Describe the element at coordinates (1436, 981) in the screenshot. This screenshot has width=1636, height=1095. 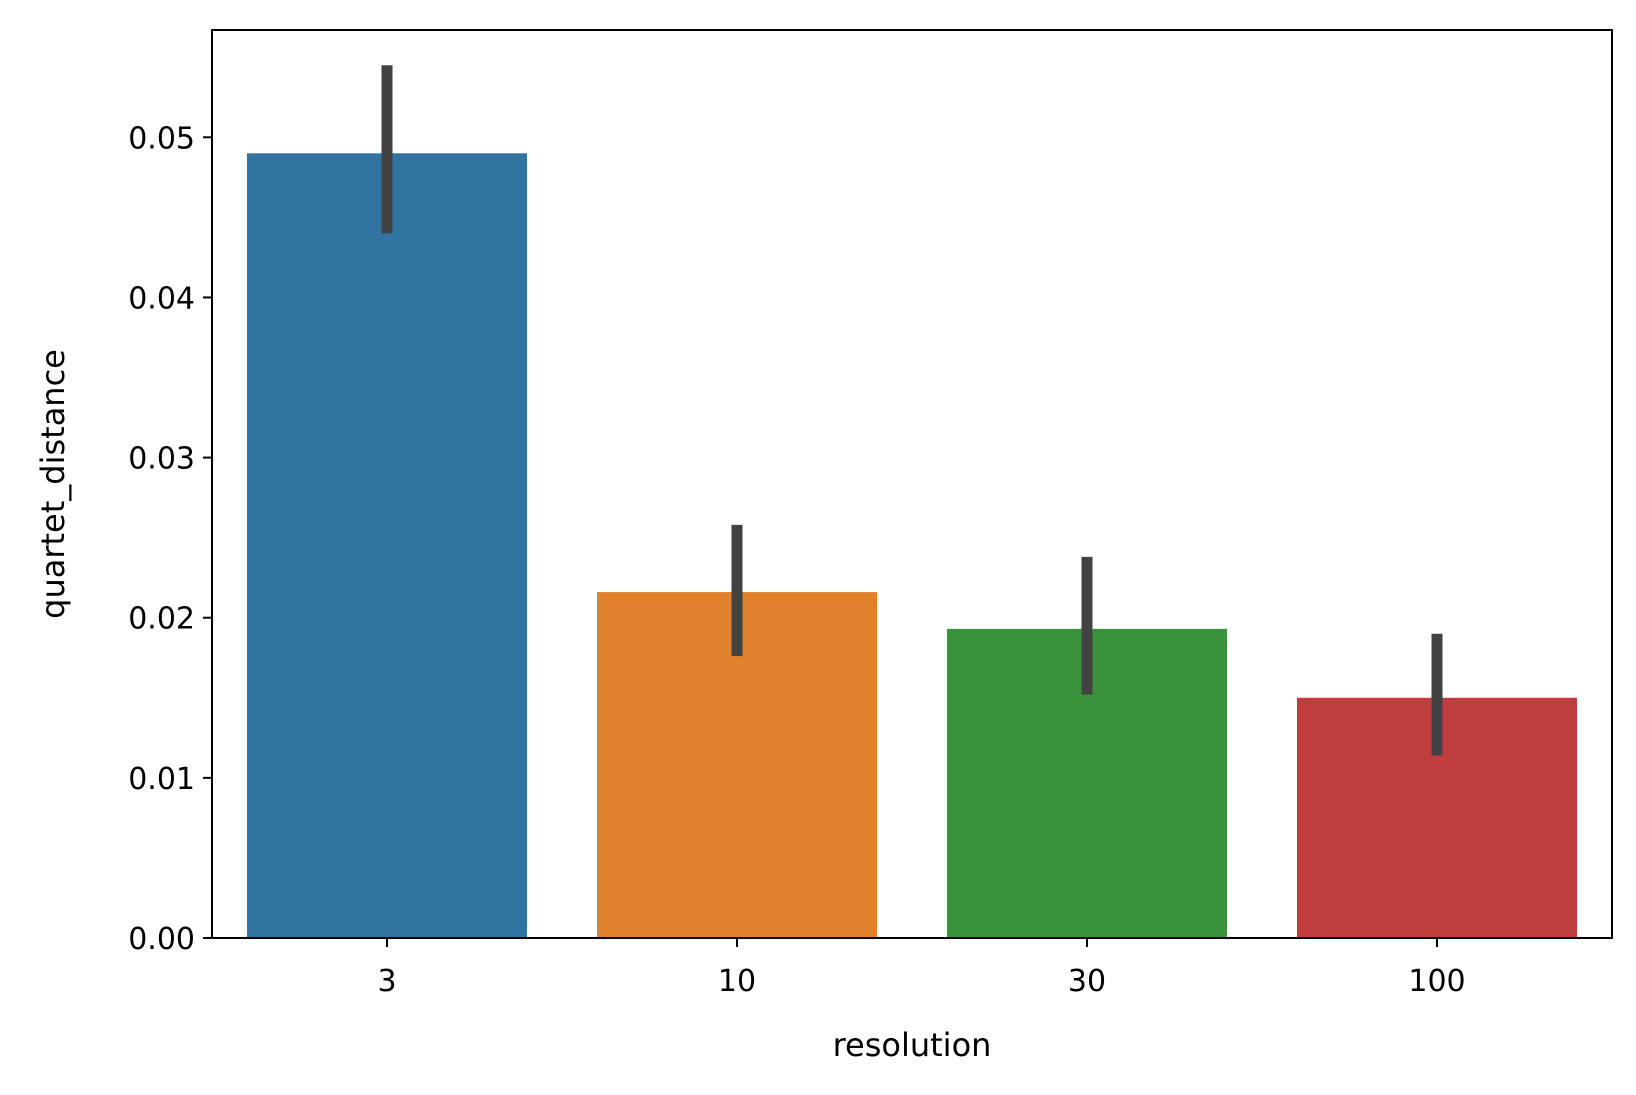
I see `x-tick-label-100: 100` at that location.